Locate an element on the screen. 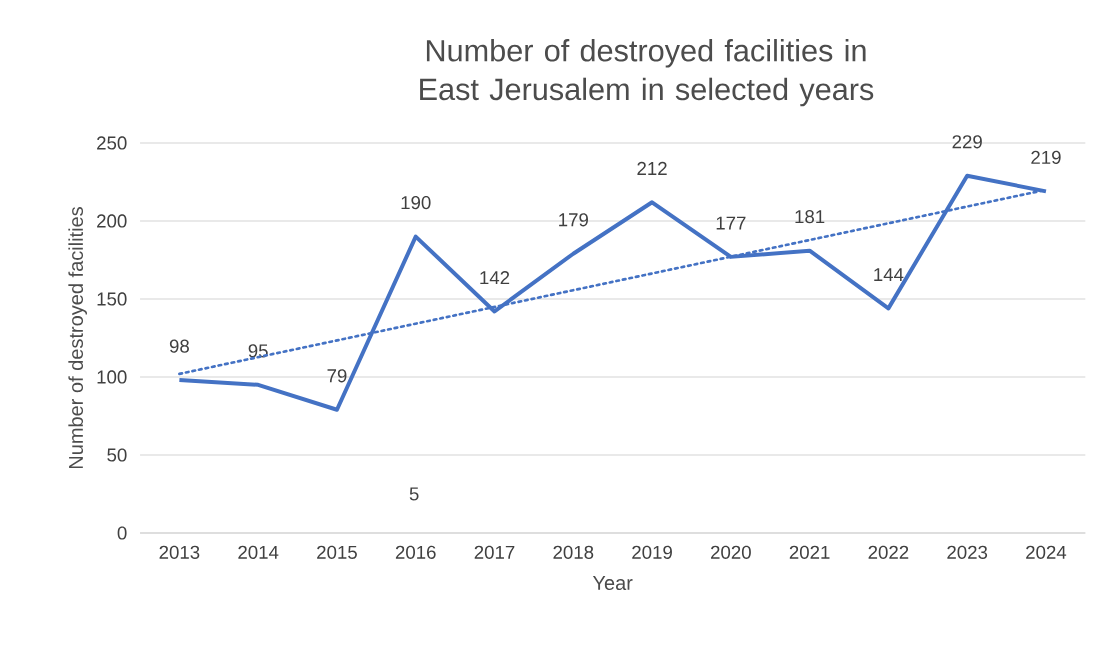 This screenshot has width=1105, height=646. data-label: 95 is located at coordinates (258, 351).